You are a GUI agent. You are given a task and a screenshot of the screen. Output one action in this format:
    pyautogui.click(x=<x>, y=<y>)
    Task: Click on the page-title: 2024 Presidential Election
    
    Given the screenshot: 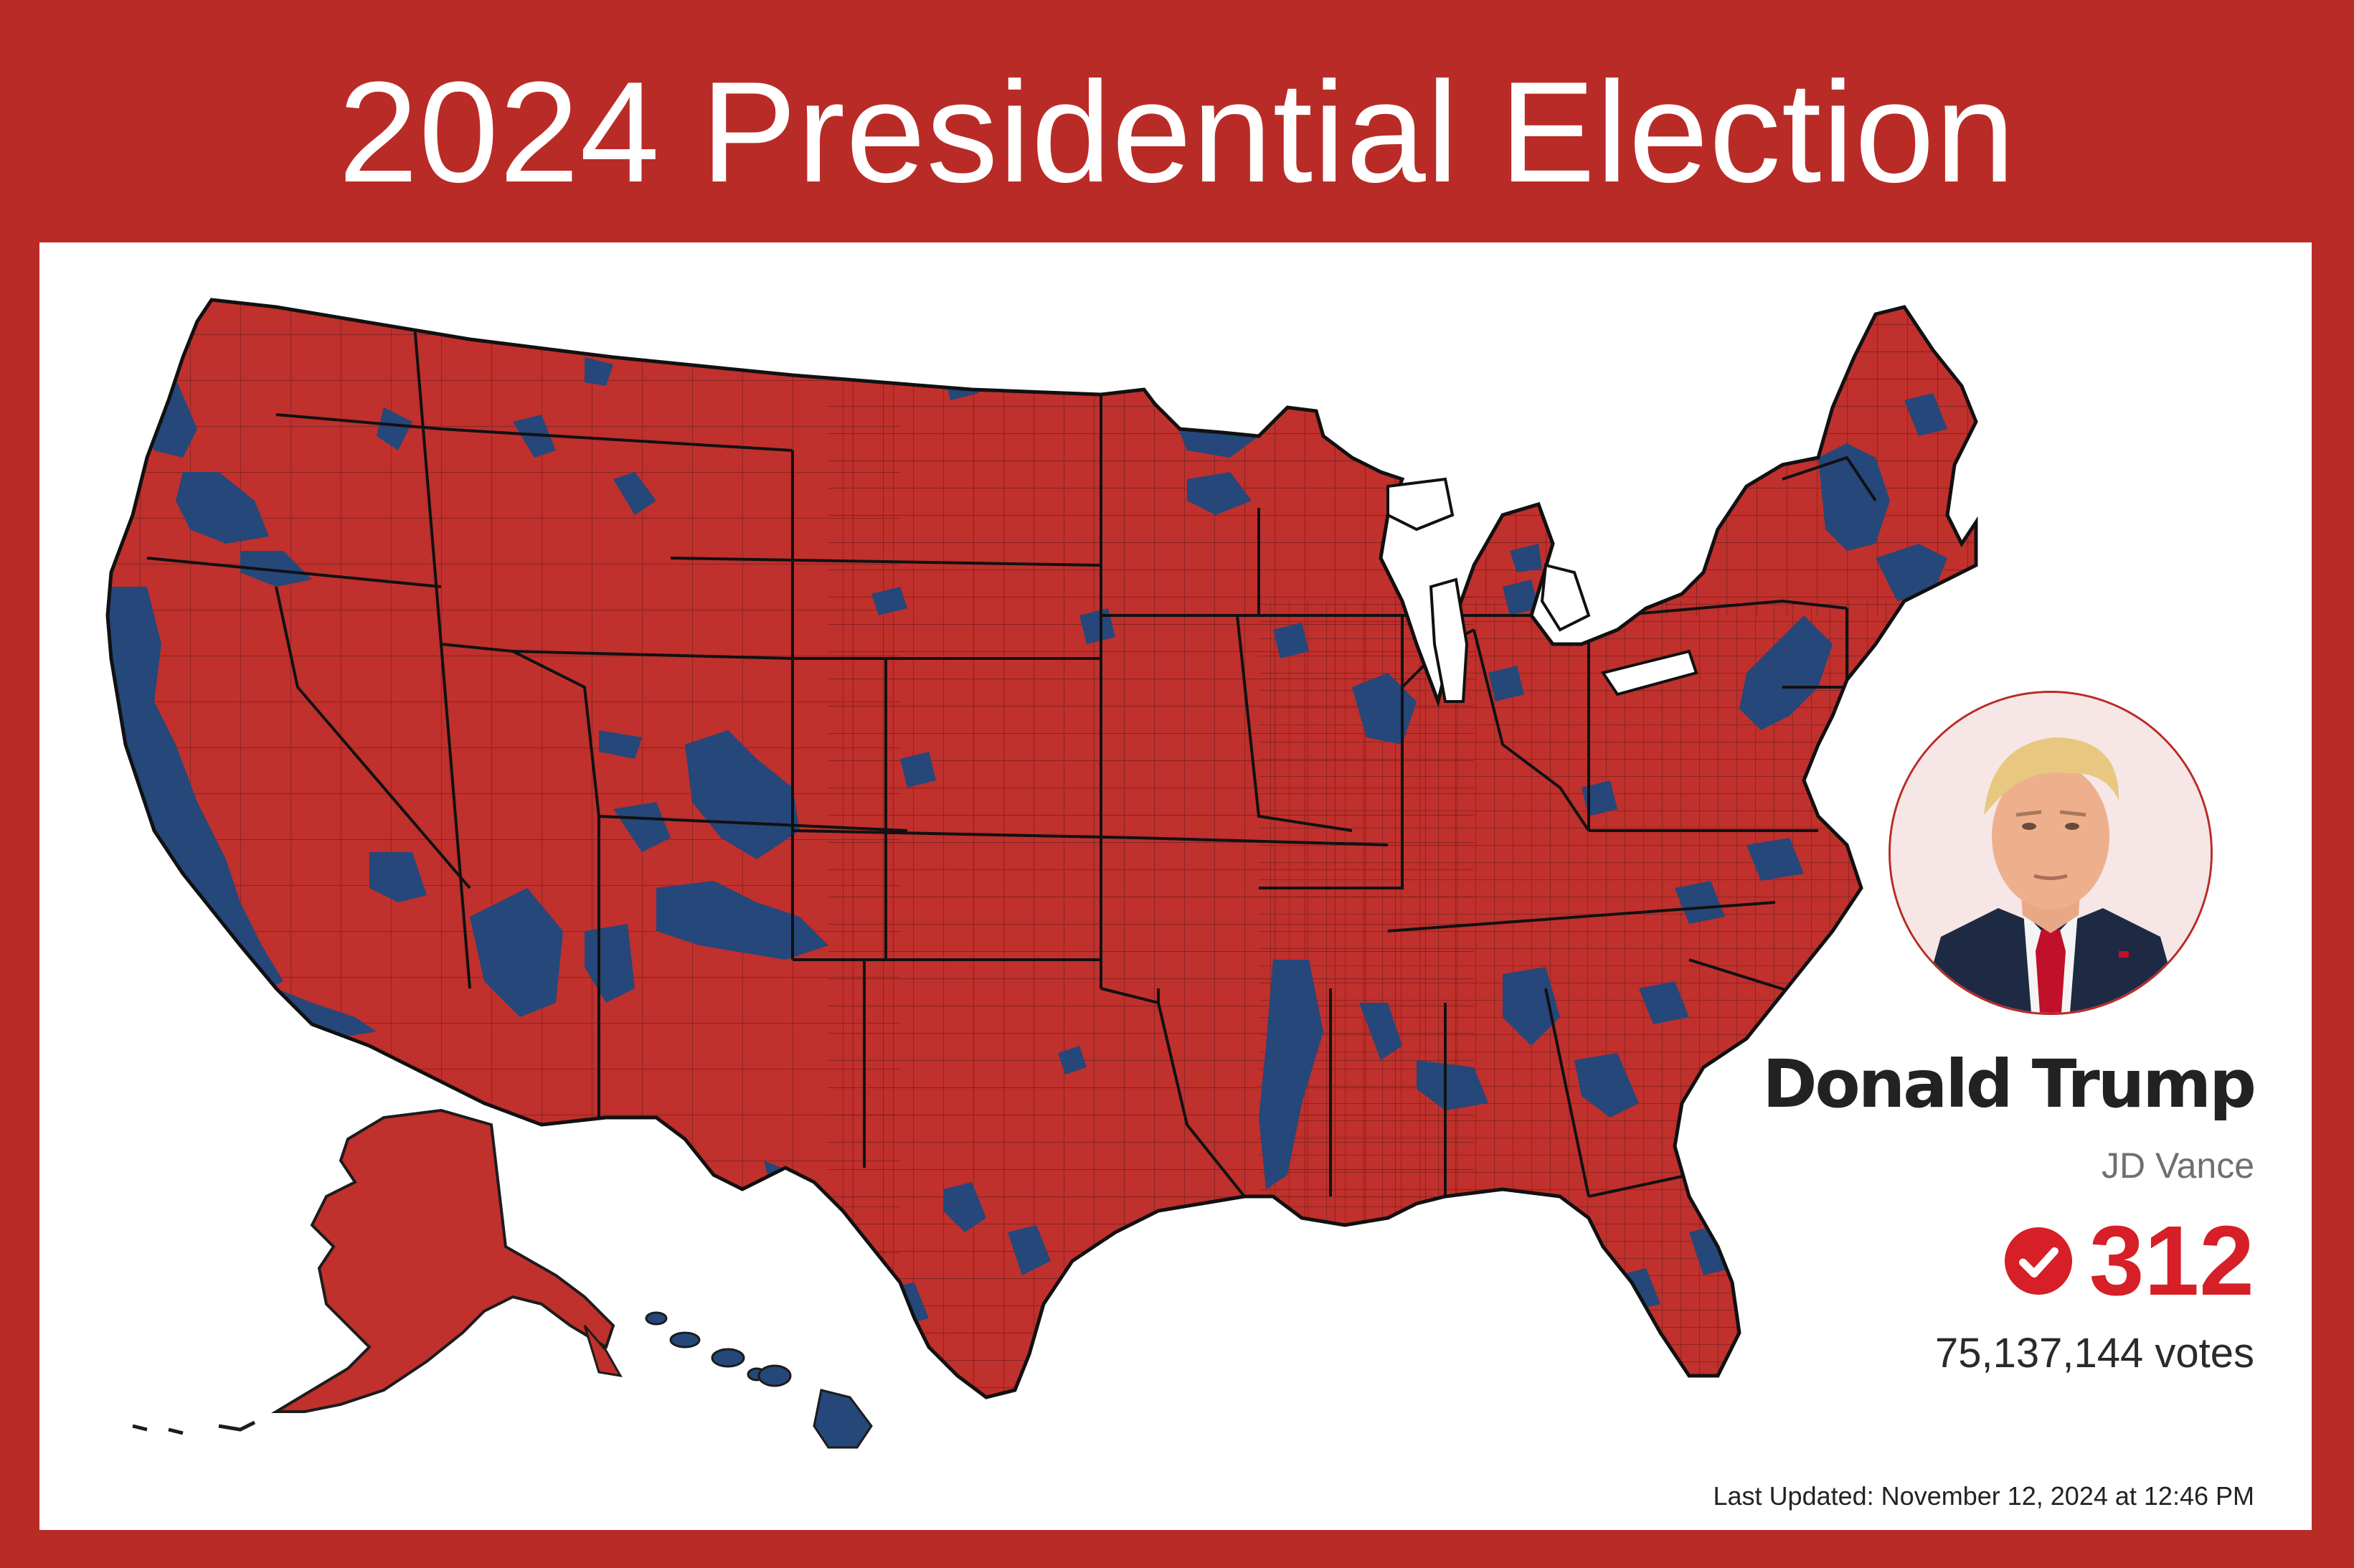 What is the action you would take?
    pyautogui.click(x=1177, y=132)
    